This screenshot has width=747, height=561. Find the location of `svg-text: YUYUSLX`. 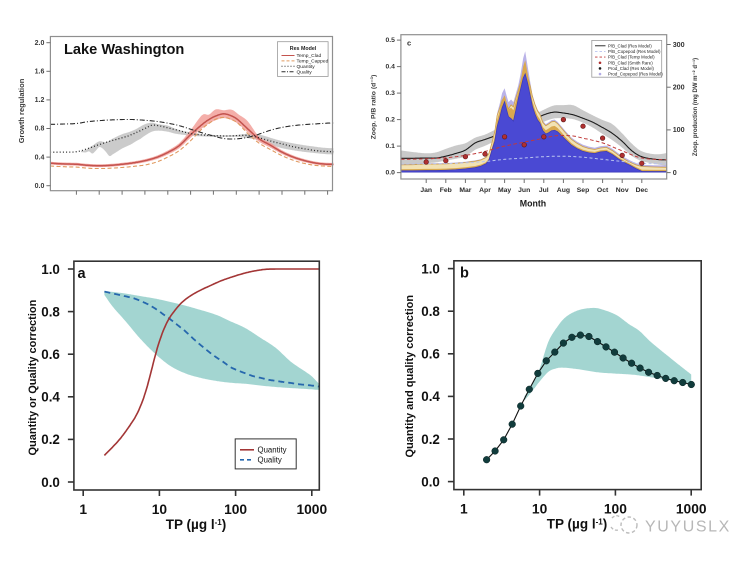

svg-text: YUYUSLX is located at coordinates (688, 527).